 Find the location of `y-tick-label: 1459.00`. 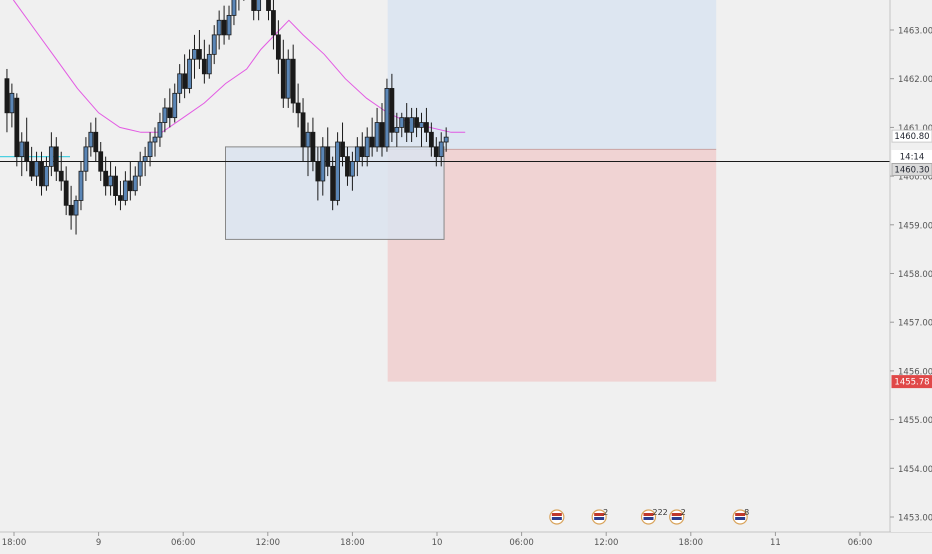

y-tick-label: 1459.00 is located at coordinates (915, 226).